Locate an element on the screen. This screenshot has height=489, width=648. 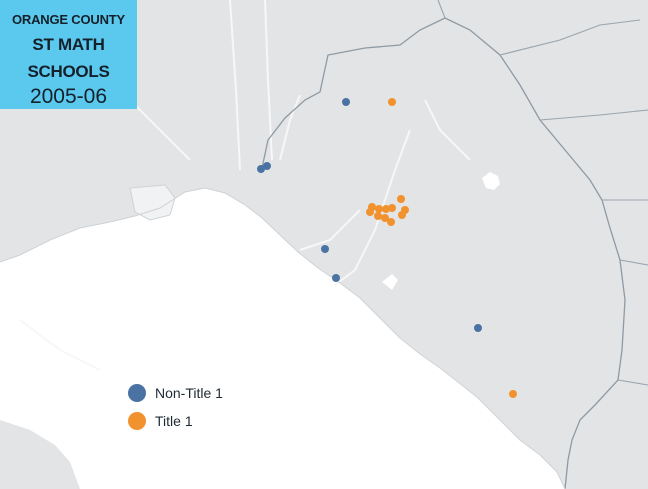
lake is located at coordinates (491, 181).